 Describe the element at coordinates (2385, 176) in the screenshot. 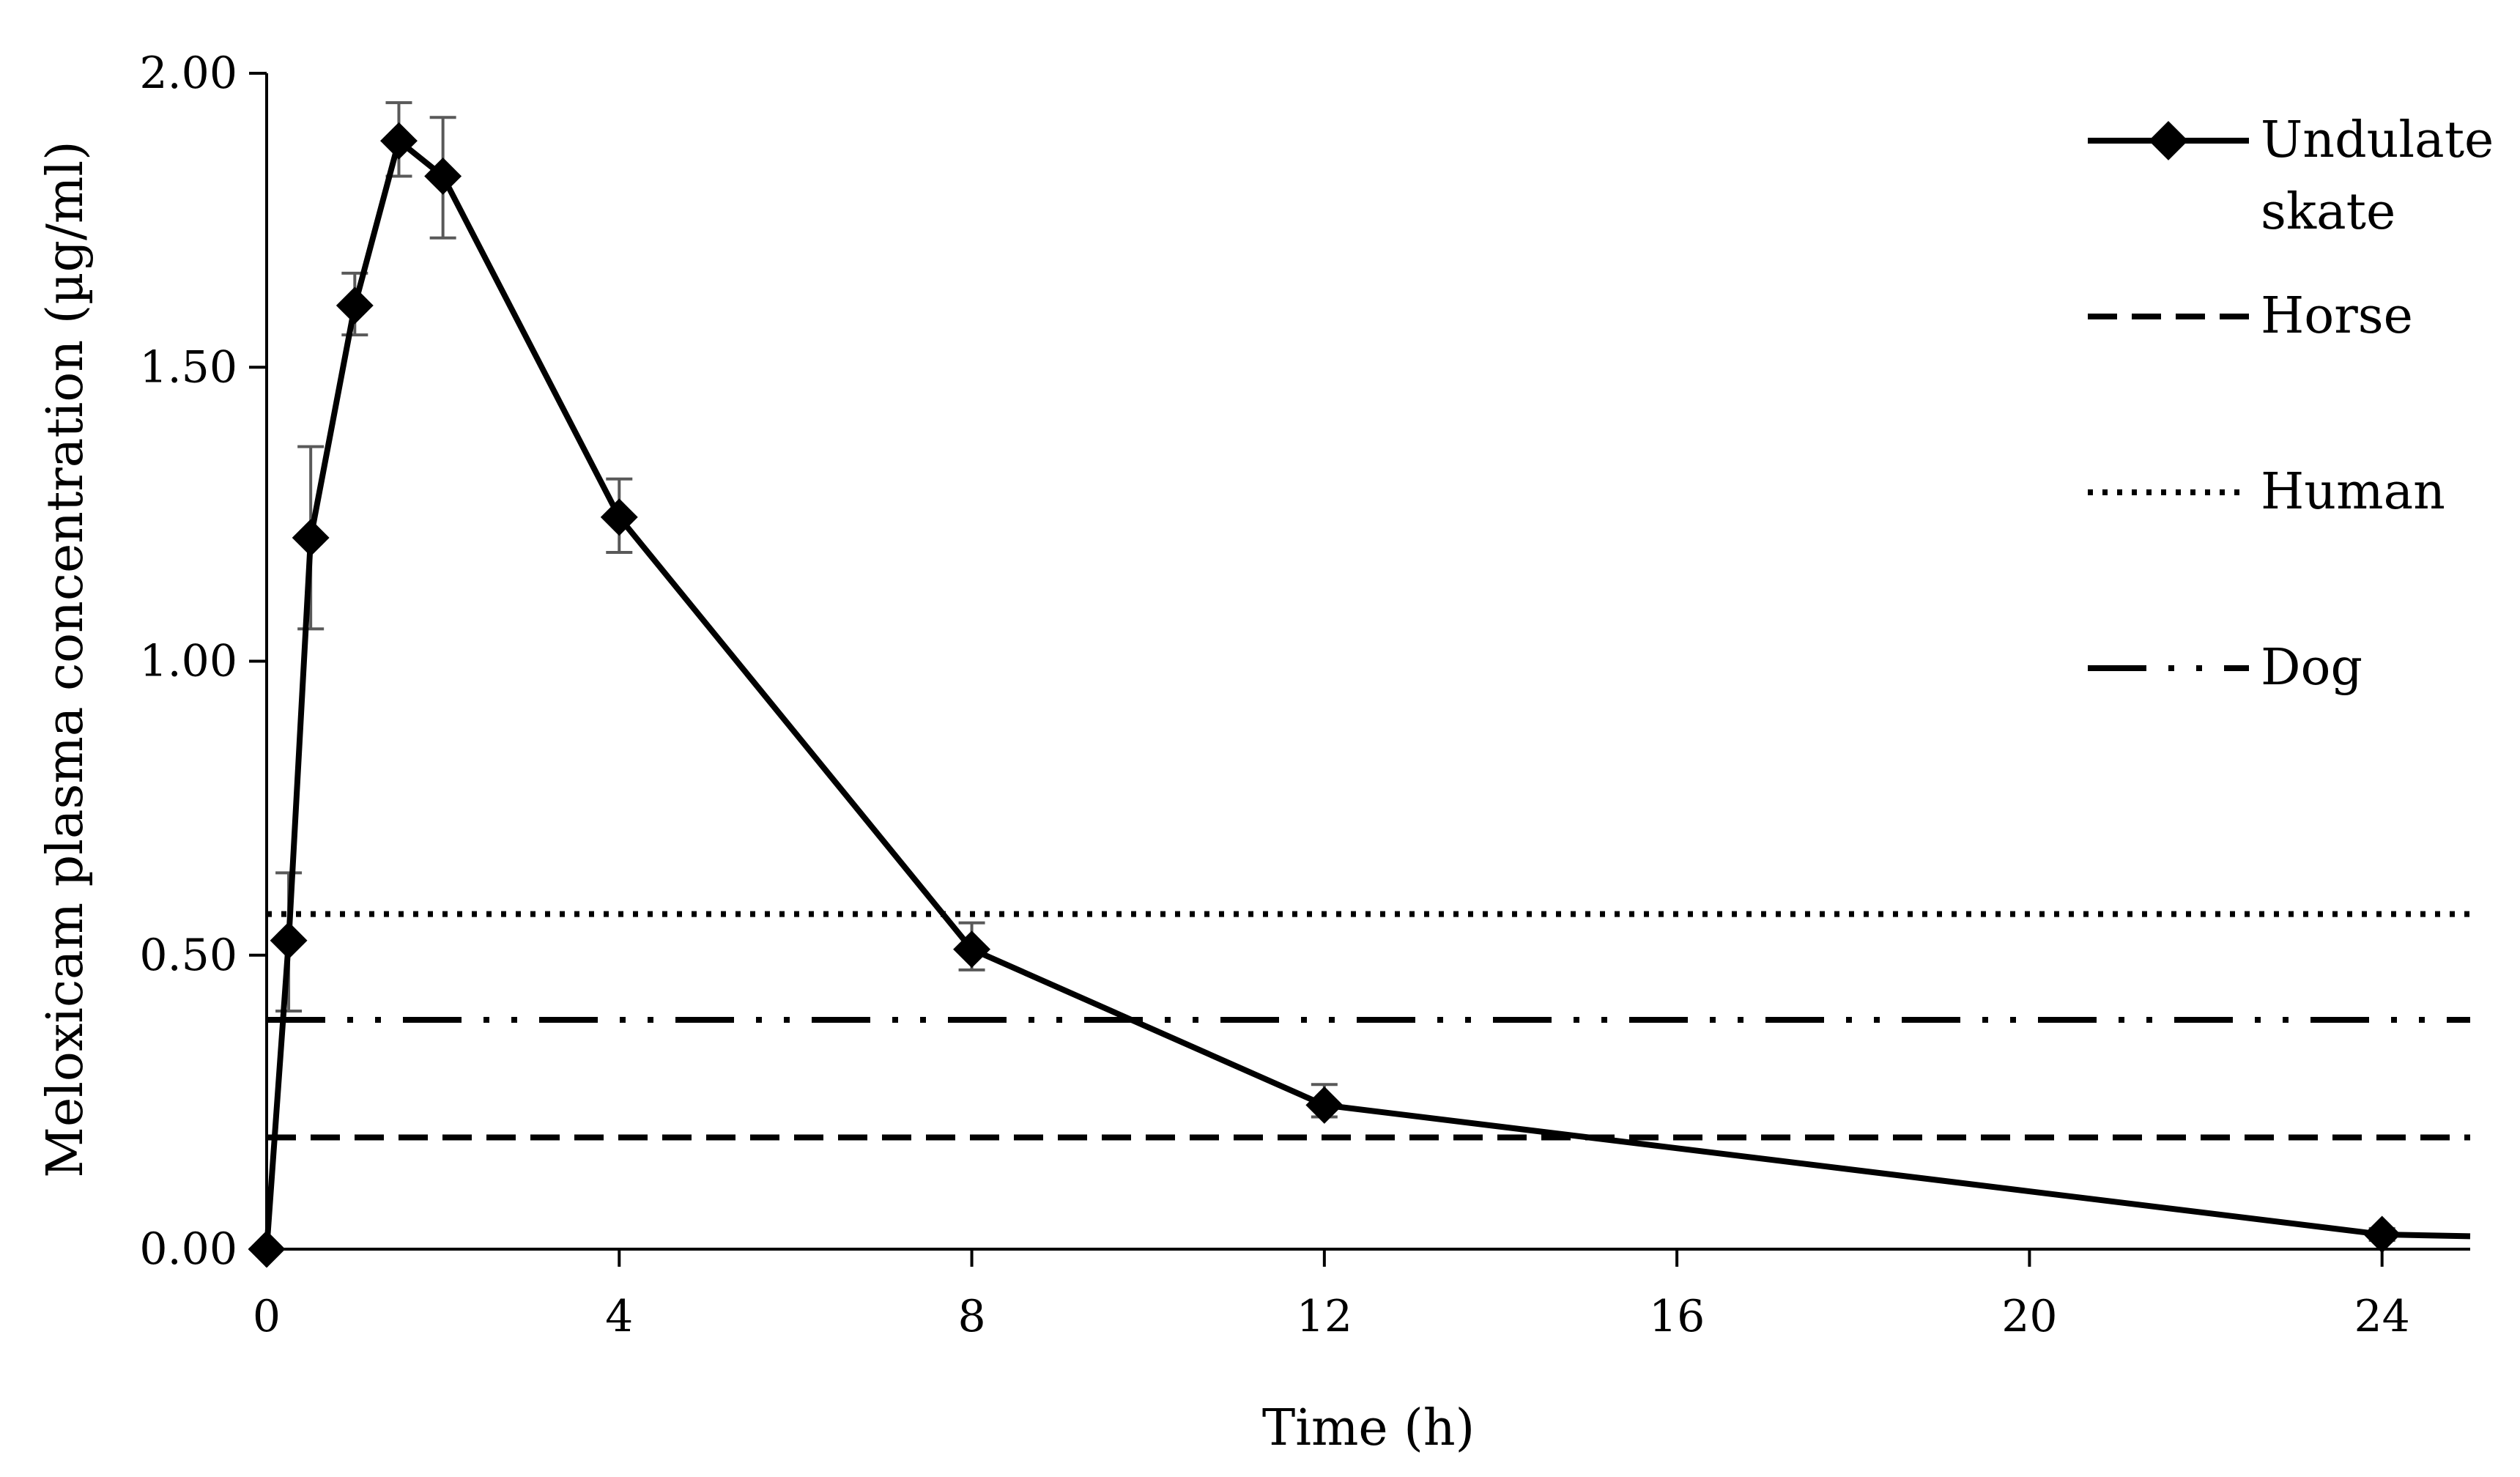

I see `svg-text: Undulate skate` at that location.